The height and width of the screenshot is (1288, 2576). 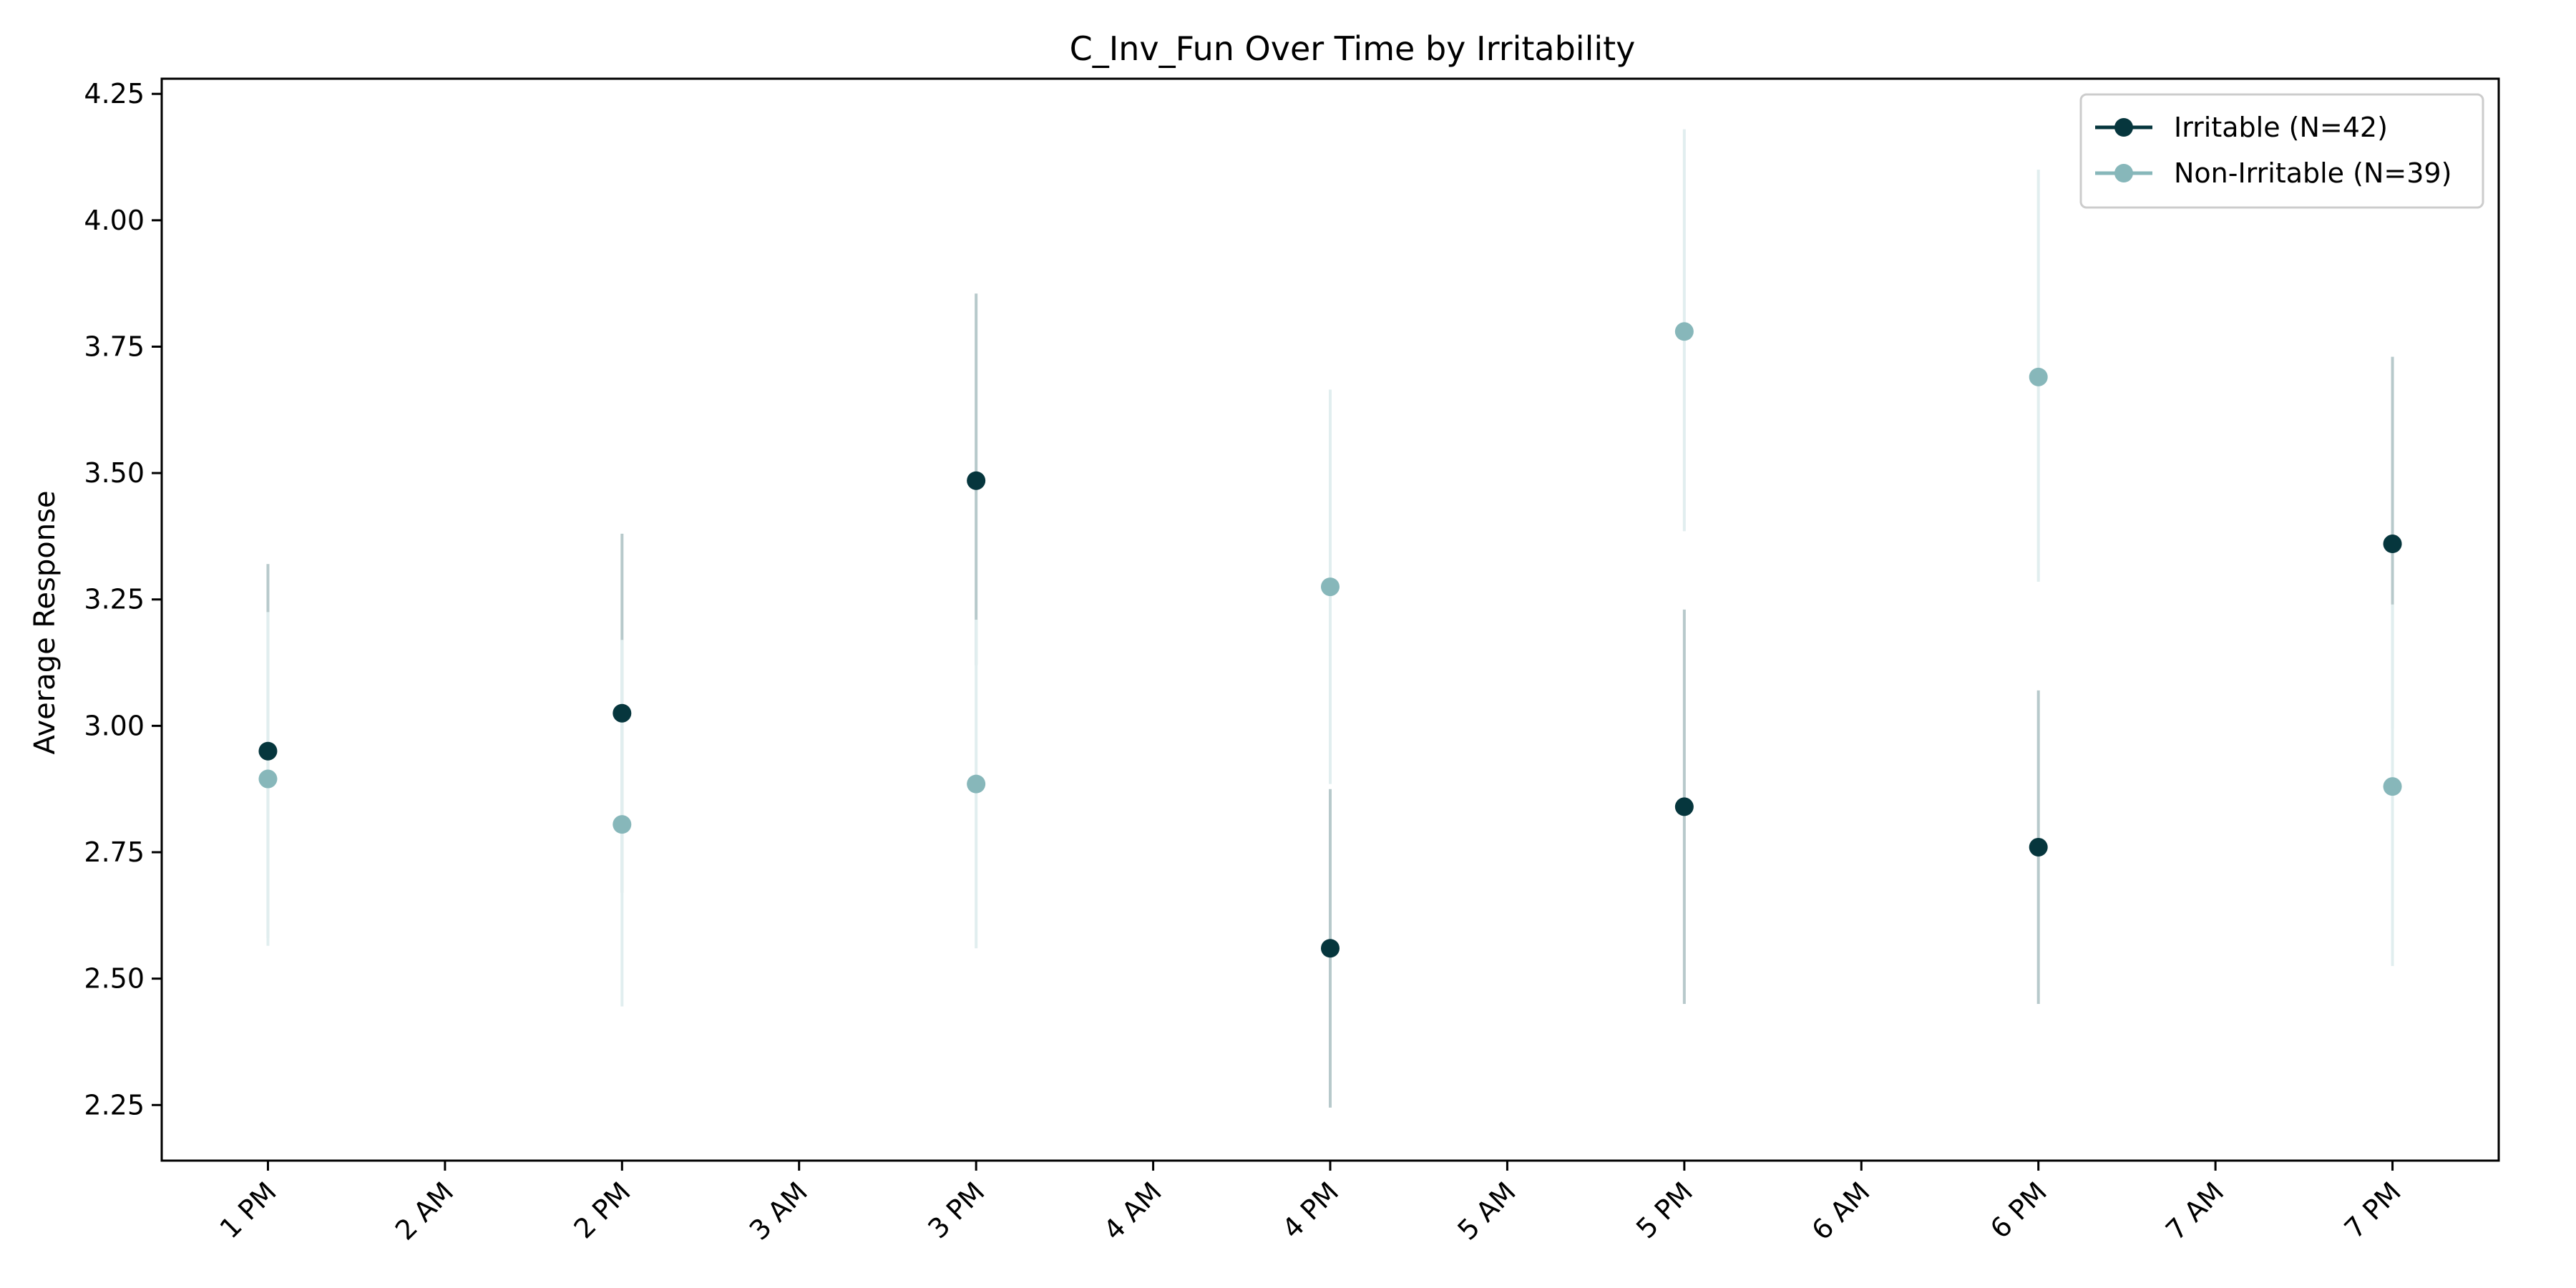 What do you see at coordinates (114, 220) in the screenshot?
I see `y-tick-label: 4.00` at bounding box center [114, 220].